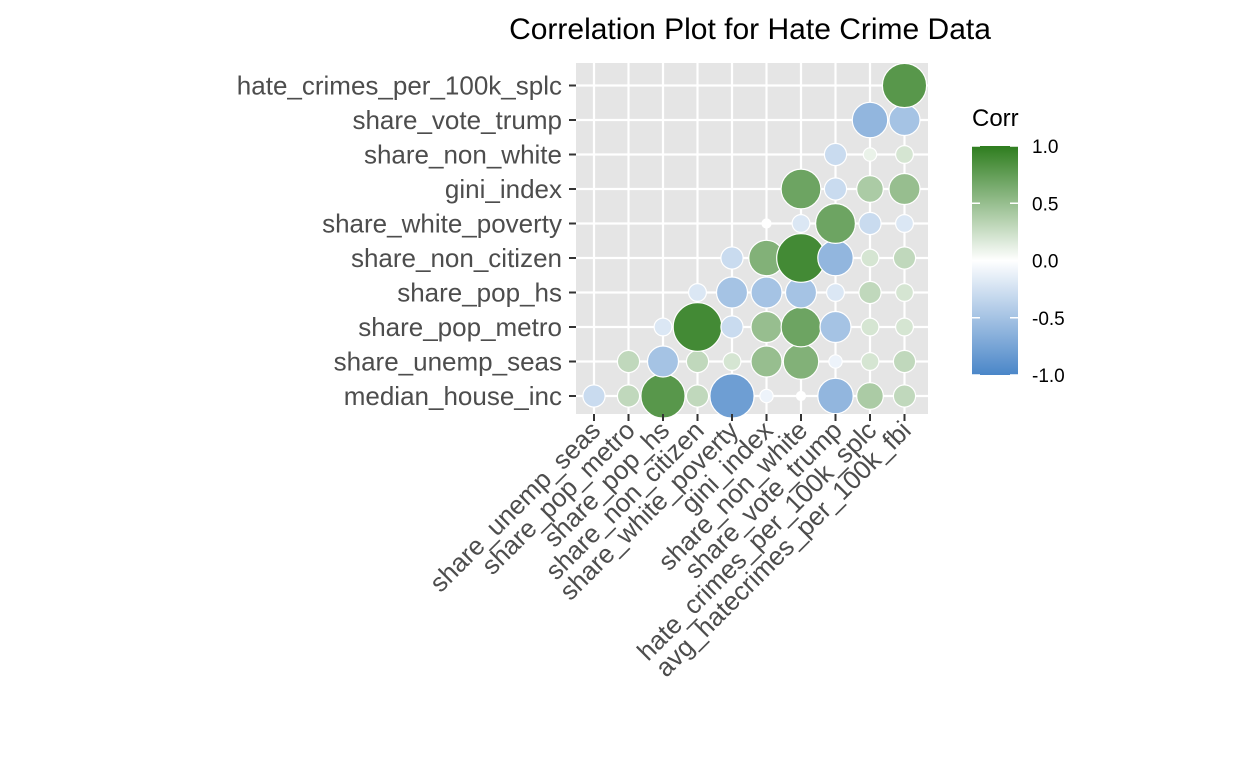 The width and height of the screenshot is (1248, 768). What do you see at coordinates (479, 293) in the screenshot?
I see `y-tick-label: share_pop_hs` at bounding box center [479, 293].